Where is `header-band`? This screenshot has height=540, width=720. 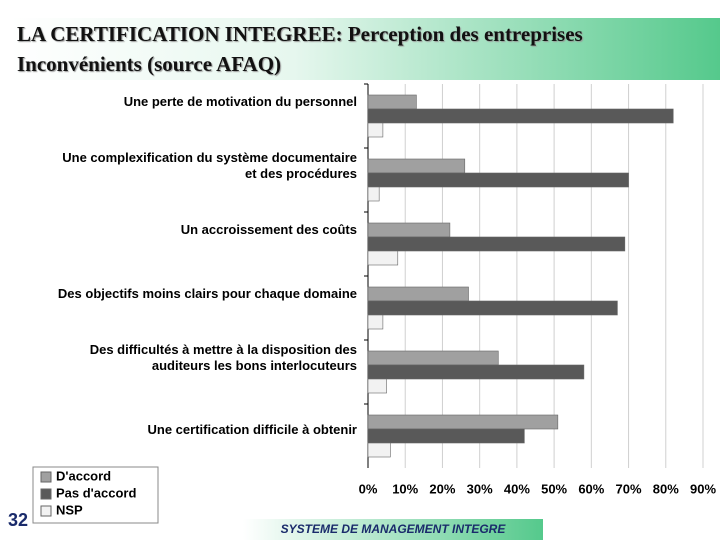
header-band is located at coordinates (365, 49).